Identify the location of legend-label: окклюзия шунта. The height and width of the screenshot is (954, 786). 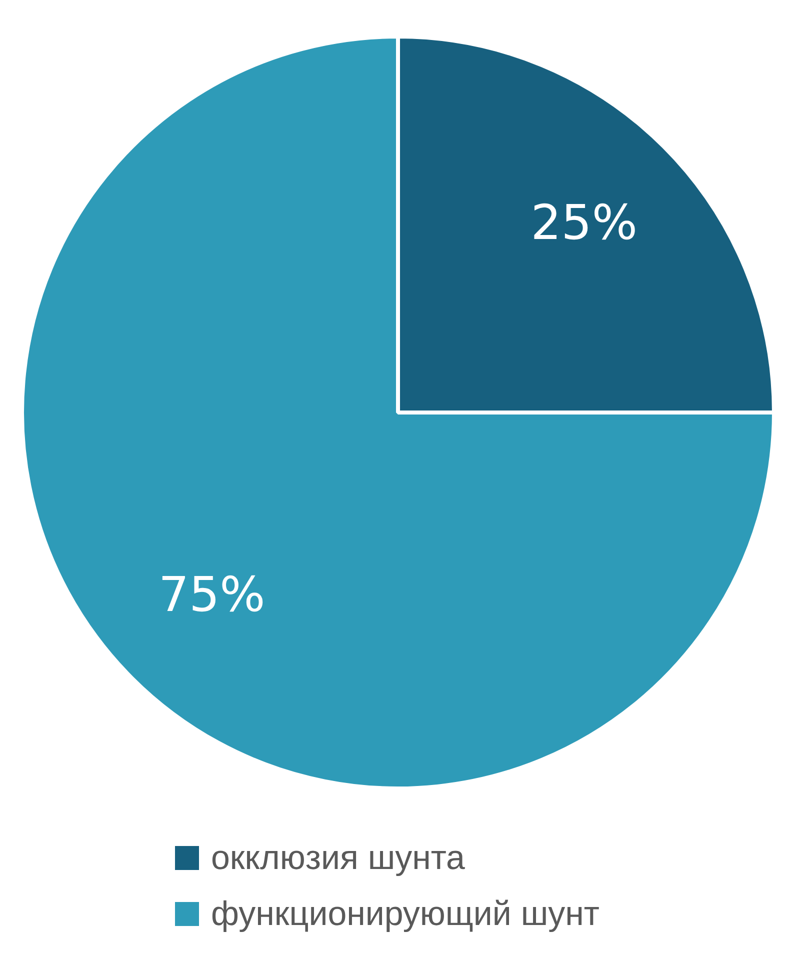
(338, 858).